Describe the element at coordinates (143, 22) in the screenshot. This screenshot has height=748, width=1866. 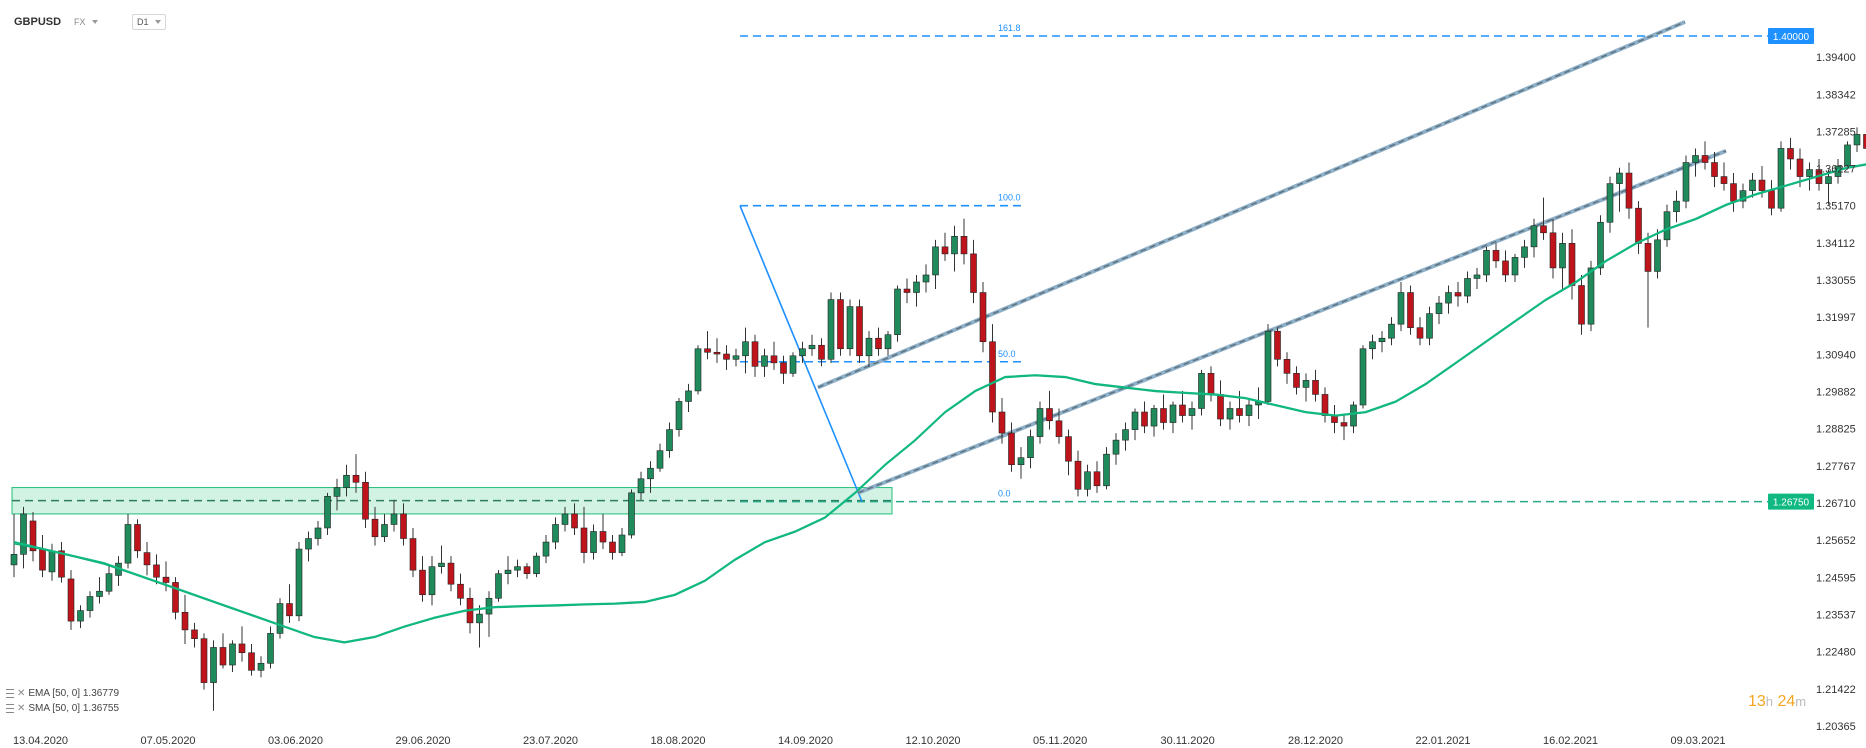
I see `timeframe-label: D1` at that location.